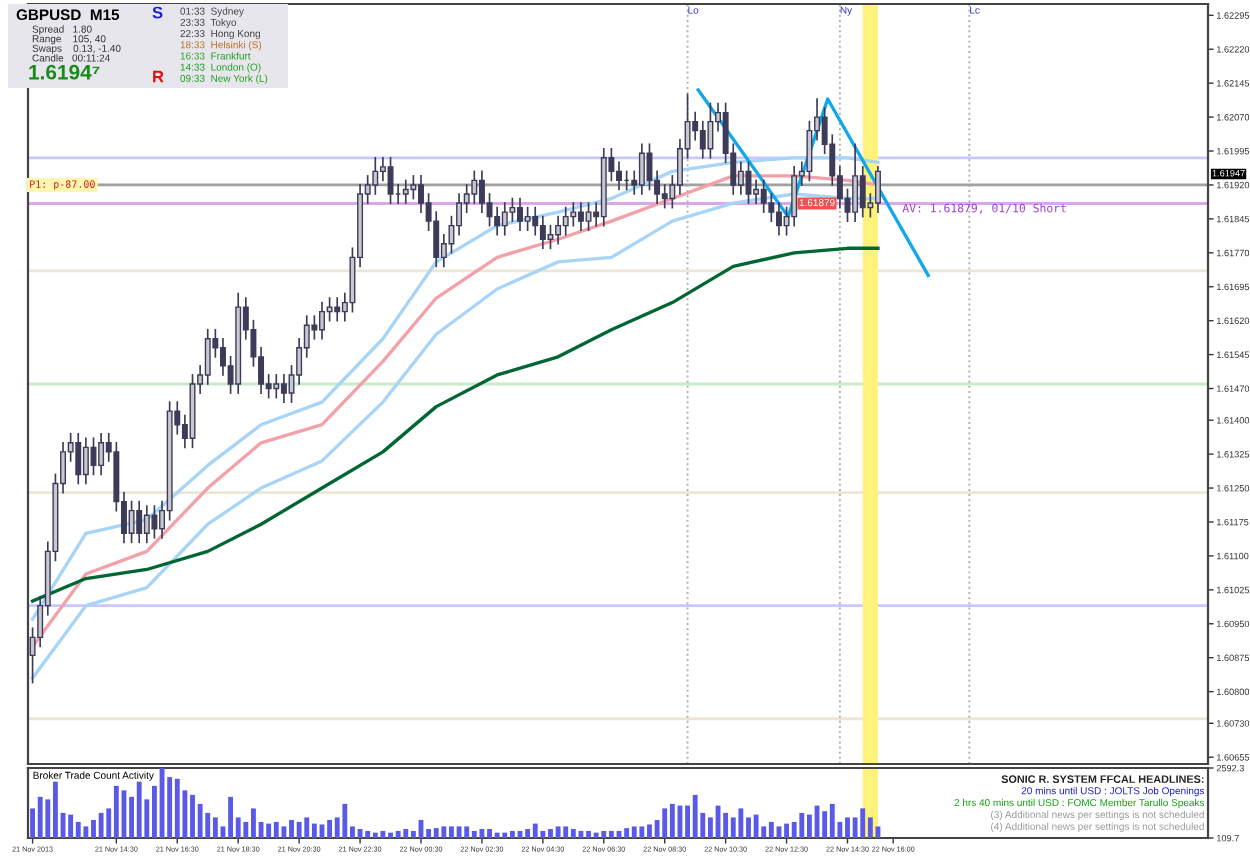  What do you see at coordinates (64, 72) in the screenshot?
I see `annotation: 1.6194⁷` at bounding box center [64, 72].